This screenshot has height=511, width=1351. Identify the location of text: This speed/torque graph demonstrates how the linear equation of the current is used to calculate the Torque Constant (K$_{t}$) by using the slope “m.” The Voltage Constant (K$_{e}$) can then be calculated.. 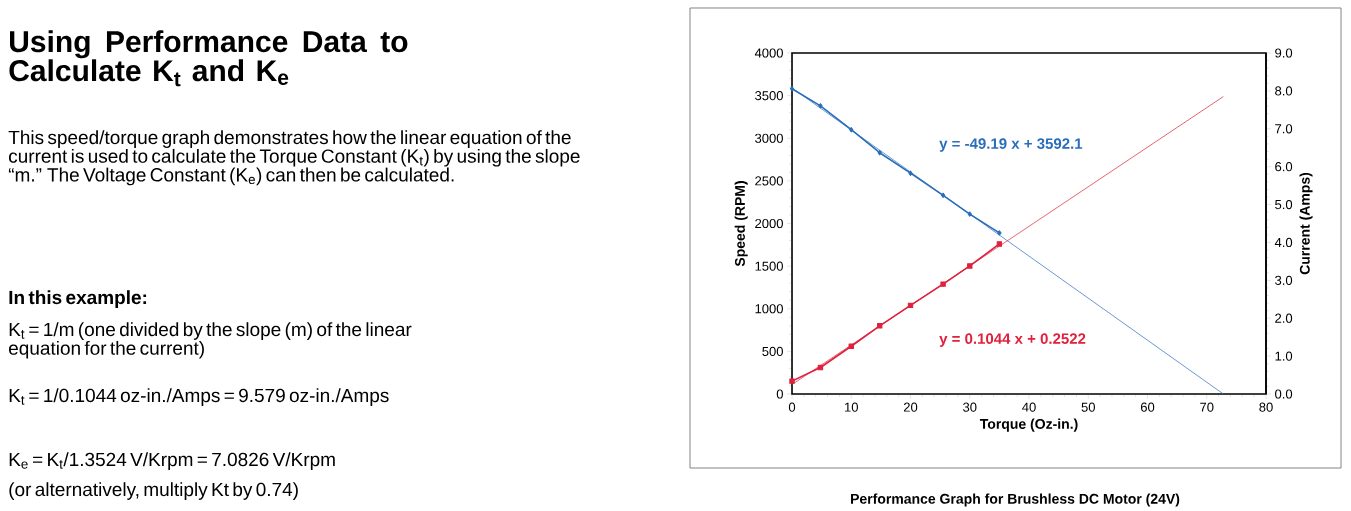
(294, 158).